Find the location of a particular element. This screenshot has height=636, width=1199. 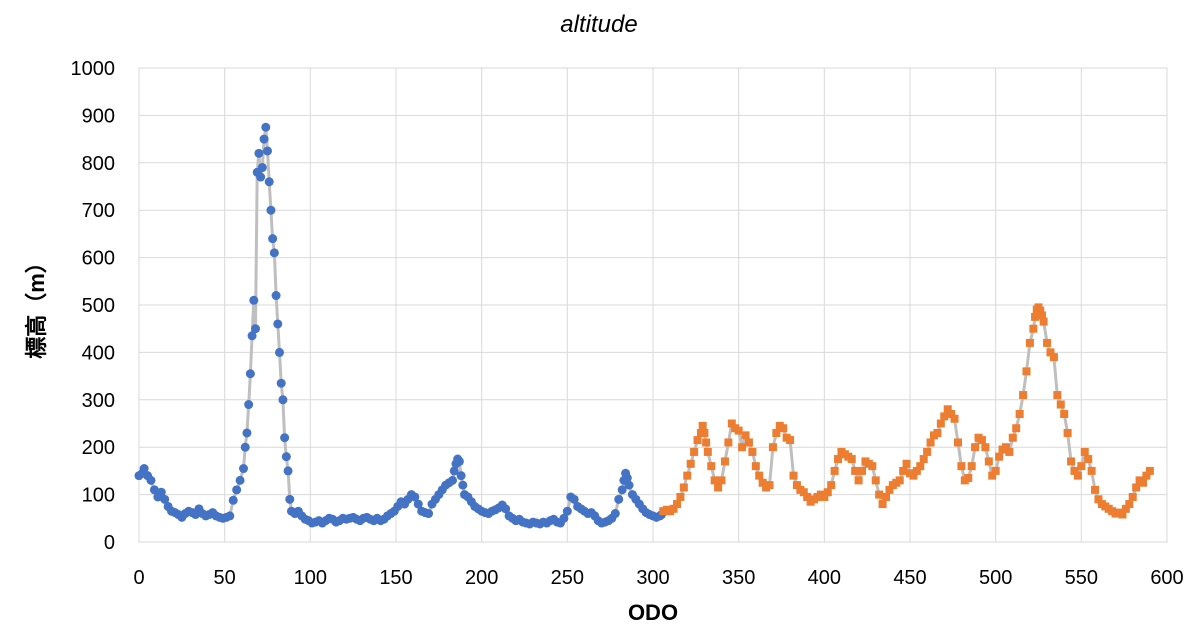

y-tick-label: 0 is located at coordinates (109, 543).